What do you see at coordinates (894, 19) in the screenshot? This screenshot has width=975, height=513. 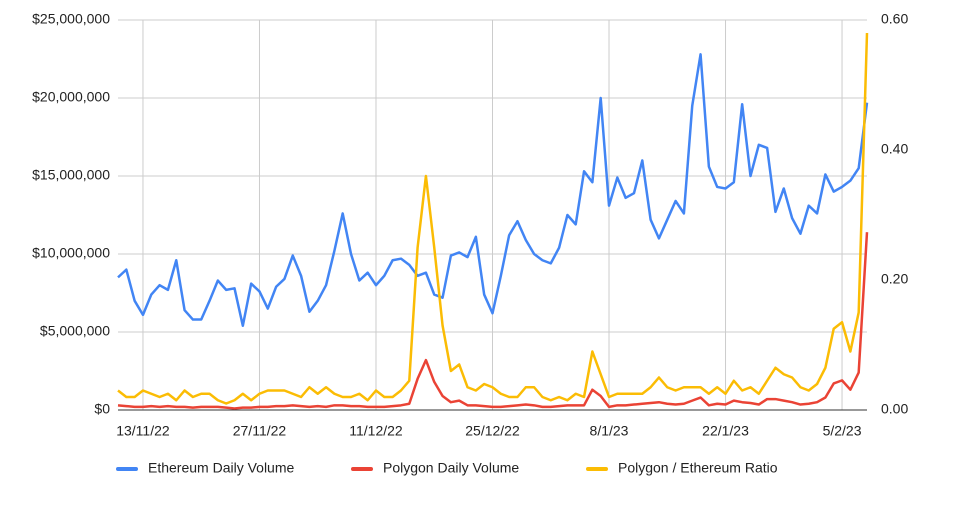 I see `y2-tick-label: 0.60` at bounding box center [894, 19].